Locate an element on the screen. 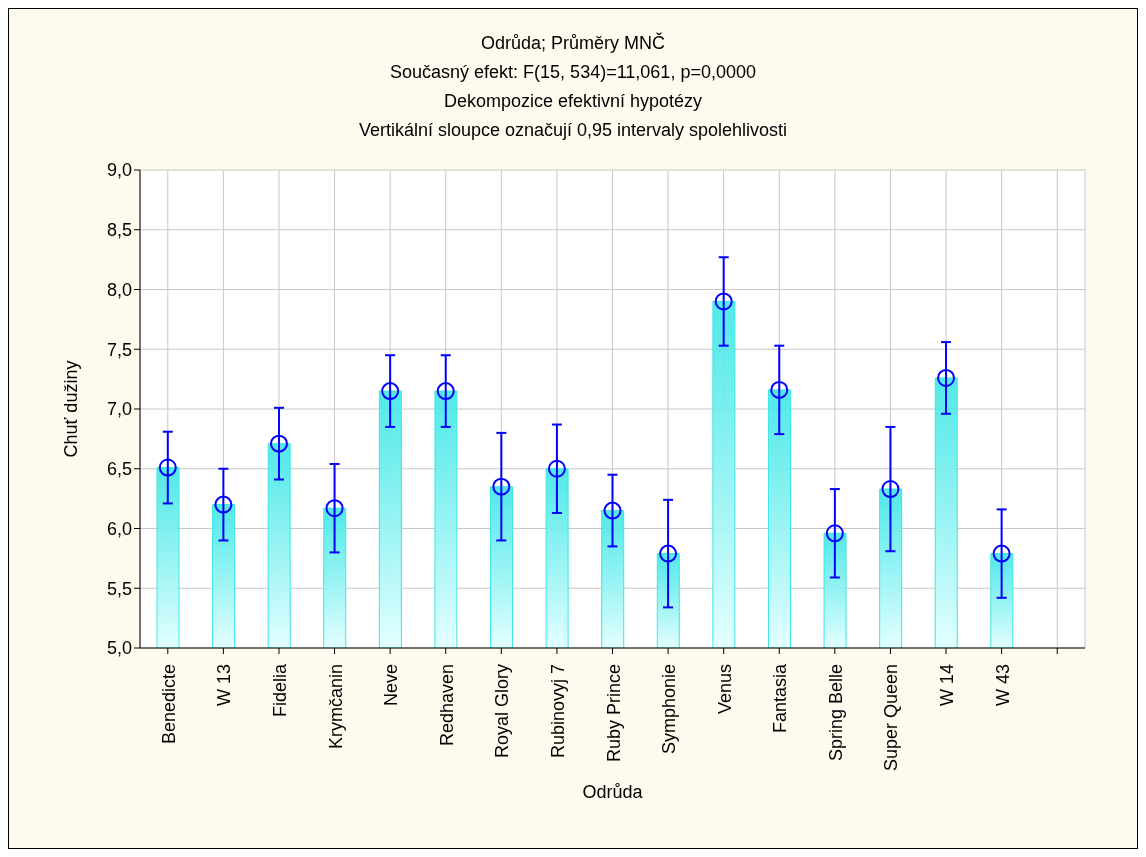 The image size is (1146, 857). x-tick-label: Rubinovyj 7 is located at coordinates (557, 711).